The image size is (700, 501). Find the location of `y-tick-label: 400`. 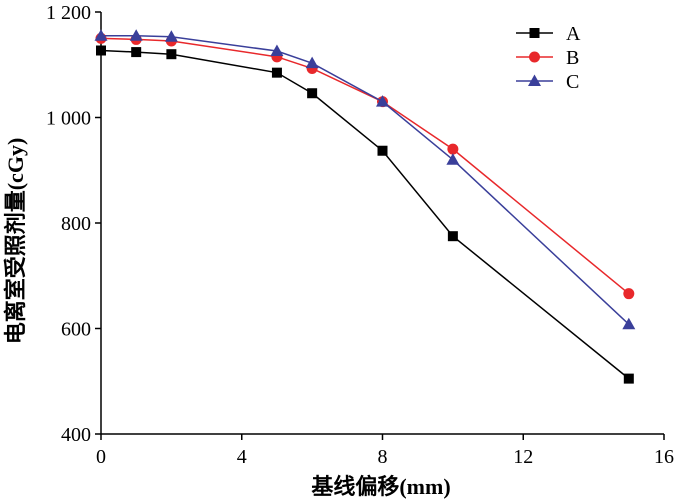

y-tick-label: 400 is located at coordinates (76, 435).